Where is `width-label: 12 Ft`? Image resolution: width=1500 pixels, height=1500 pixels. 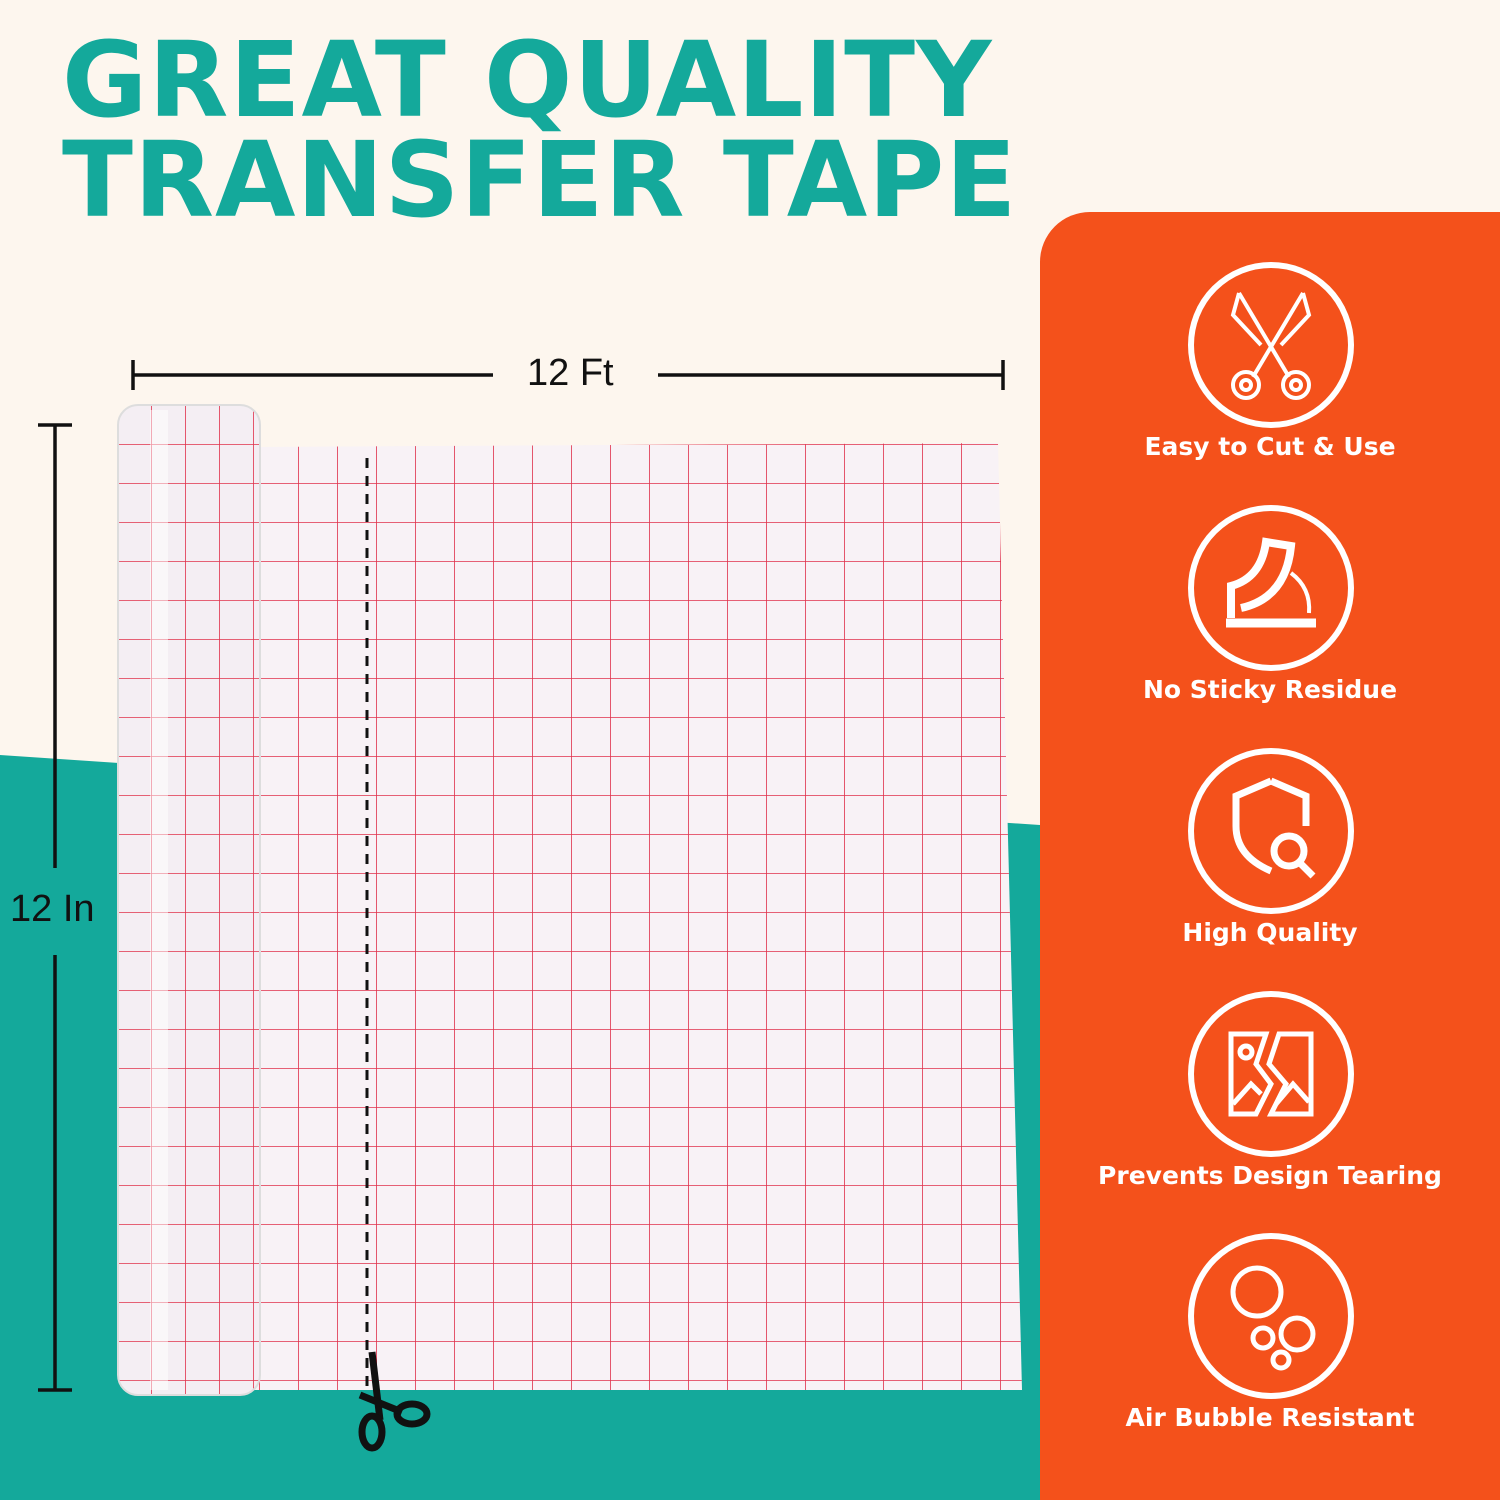
width-label: 12 Ft is located at coordinates (570, 373).